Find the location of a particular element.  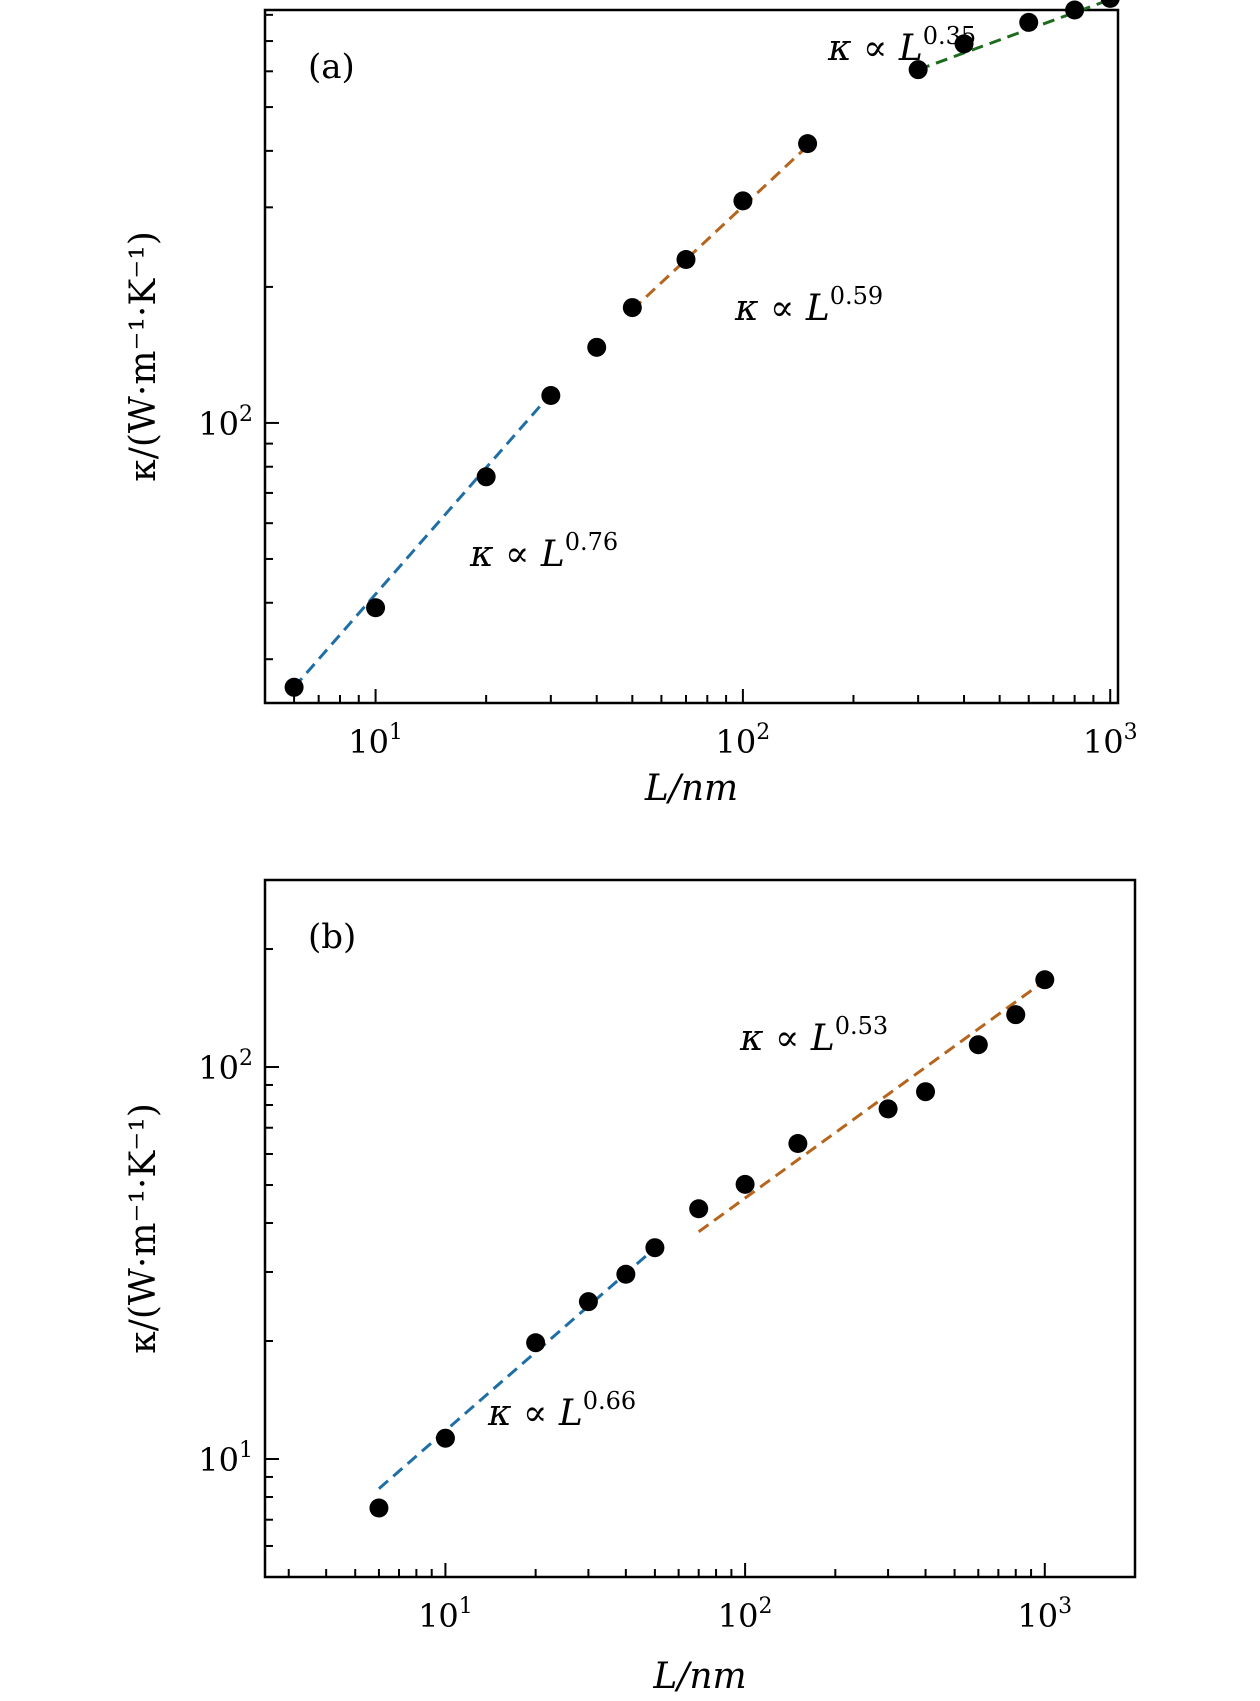

fit-annotation: κ ∝ L0.76 is located at coordinates (543, 551).